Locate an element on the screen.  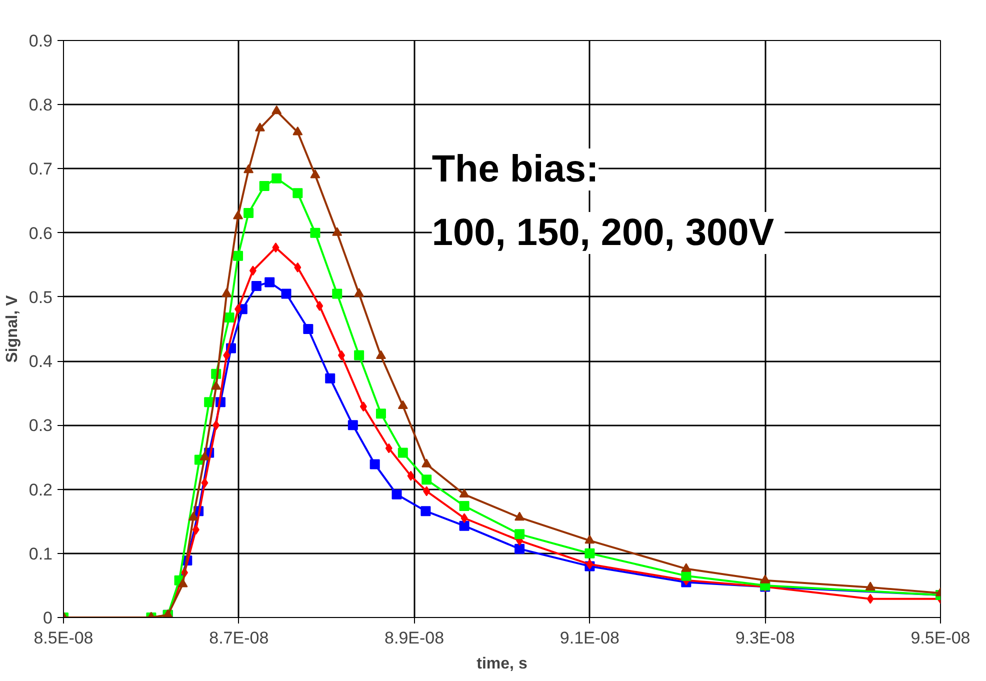
x-tick-label: 8.7E-08 is located at coordinates (239, 638).